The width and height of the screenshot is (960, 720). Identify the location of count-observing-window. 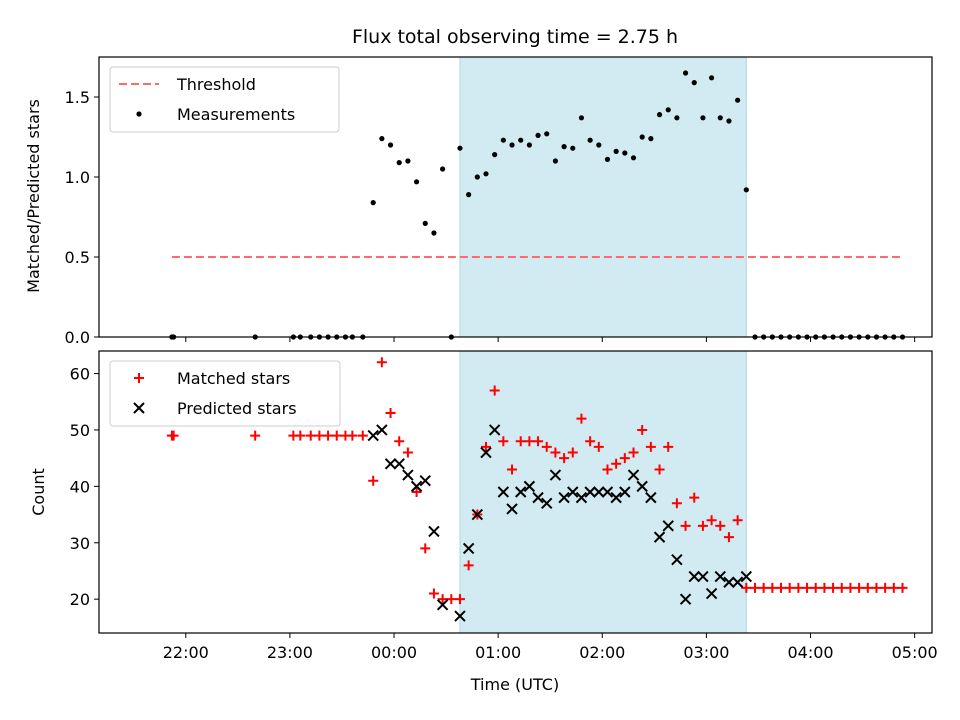
(603, 492).